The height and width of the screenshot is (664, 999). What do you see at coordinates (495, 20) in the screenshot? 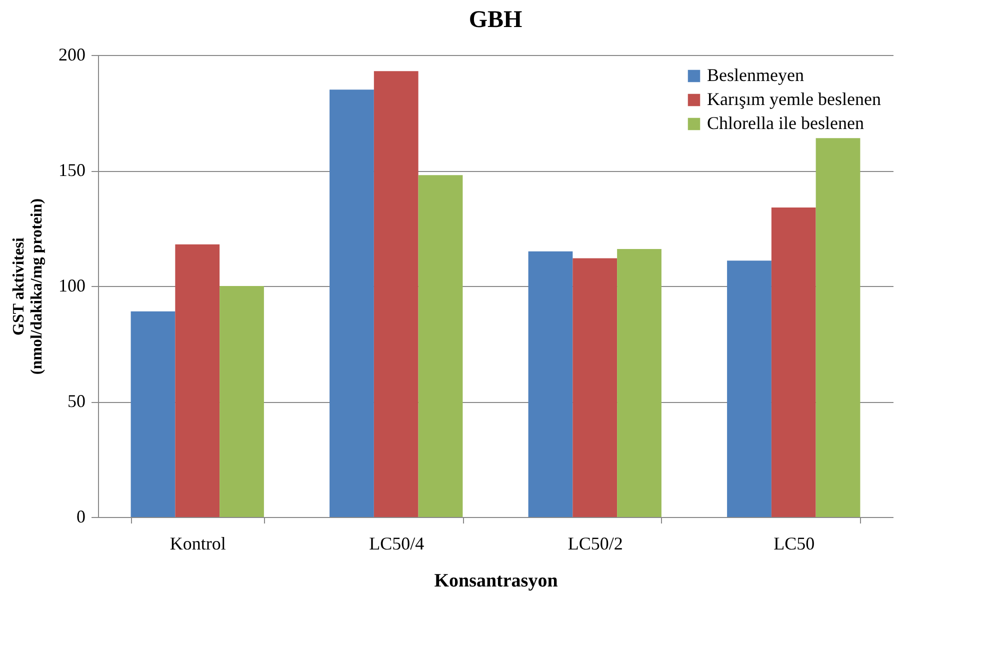
I see `chart-title: GBH` at bounding box center [495, 20].